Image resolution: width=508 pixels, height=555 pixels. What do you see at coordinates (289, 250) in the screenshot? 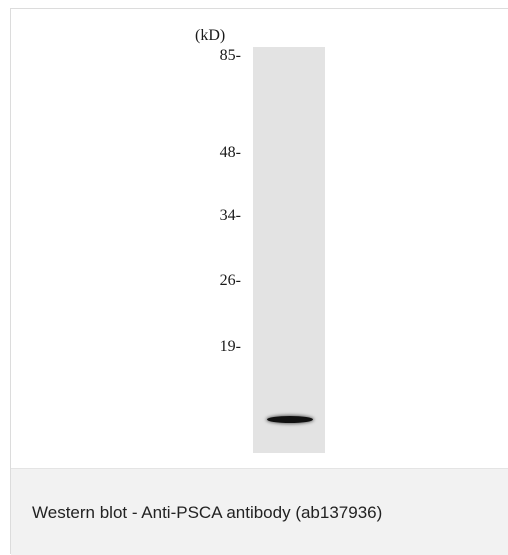
I see `blot-lane` at bounding box center [289, 250].